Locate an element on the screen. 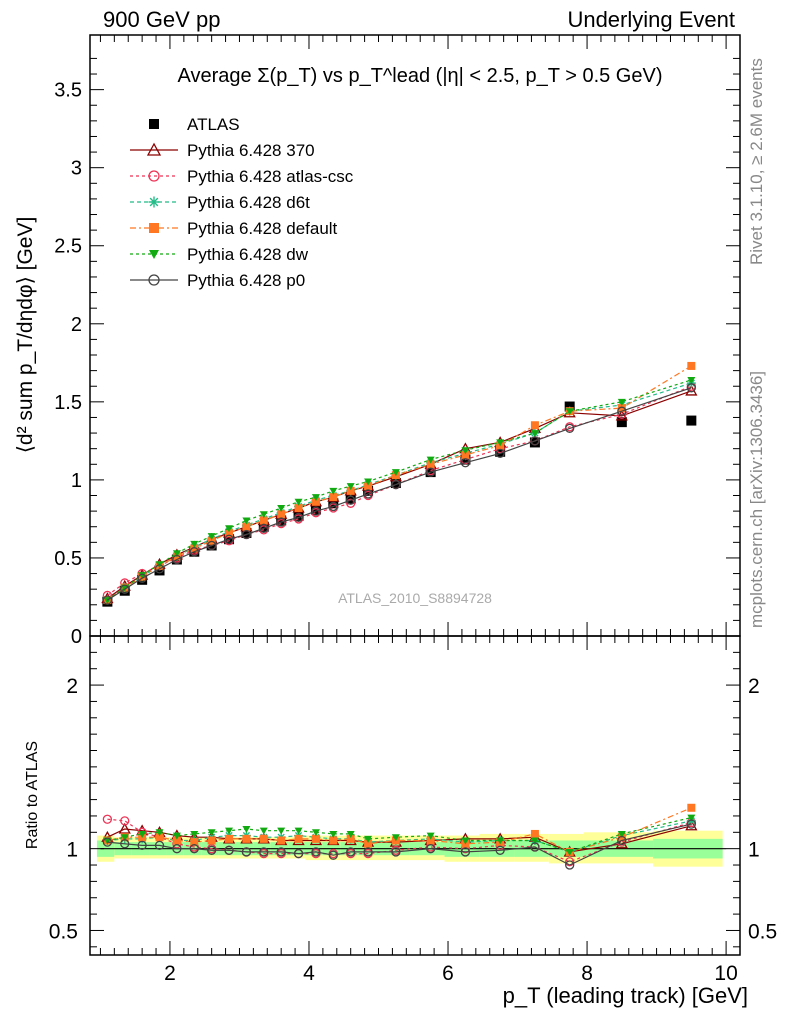  x-axis-label: p_T (leading track) [GeV] is located at coordinates (625, 995).